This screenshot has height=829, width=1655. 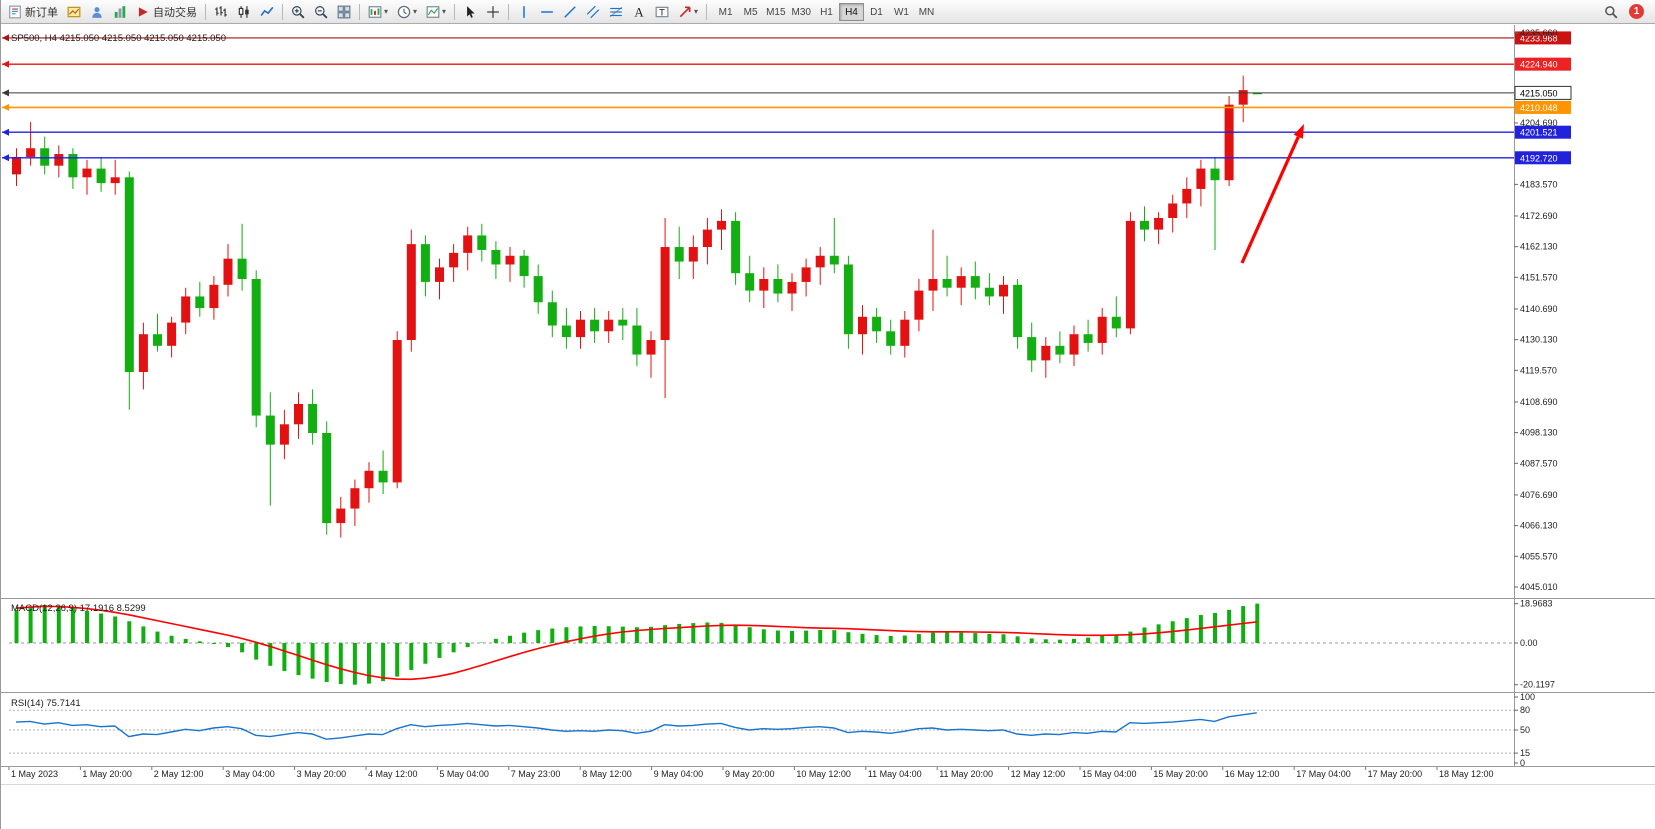 I want to click on timeframe-w1: W1, so click(x=901, y=12).